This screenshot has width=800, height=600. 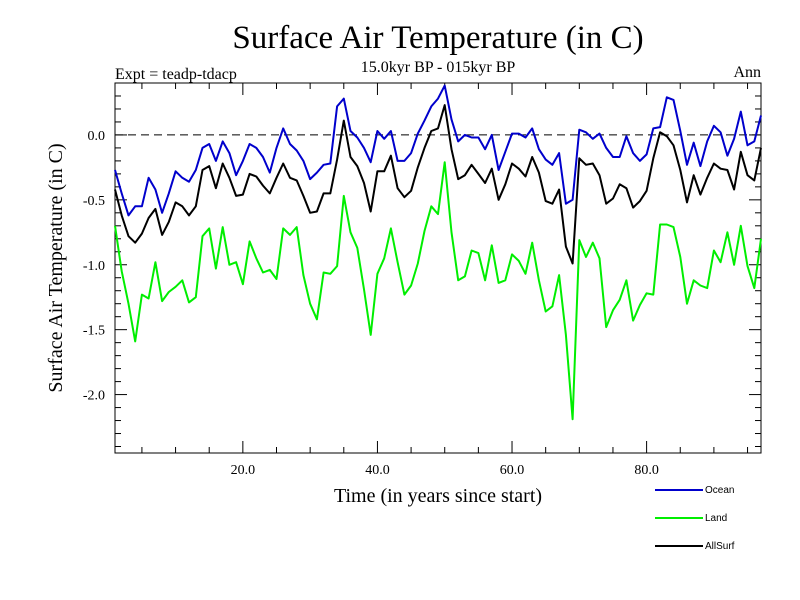 What do you see at coordinates (695, 518) in the screenshot?
I see `legend: Ocean Land AllSurf` at bounding box center [695, 518].